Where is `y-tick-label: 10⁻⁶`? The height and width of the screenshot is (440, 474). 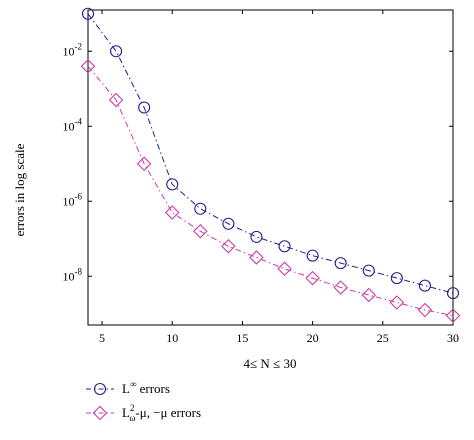 y-tick-label: 10⁻⁶ is located at coordinates (73, 199).